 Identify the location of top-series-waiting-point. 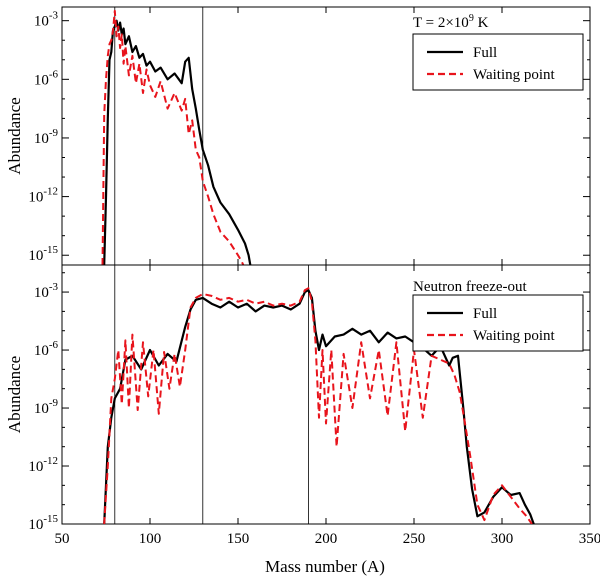
(173, 137).